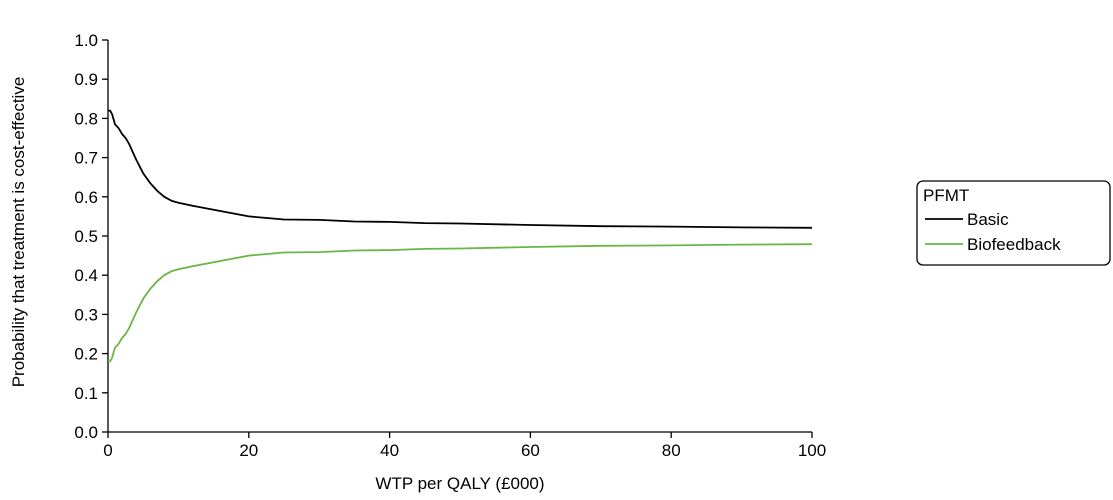 Image resolution: width=1113 pixels, height=500 pixels. I want to click on y-tick-label: 0.4, so click(86, 275).